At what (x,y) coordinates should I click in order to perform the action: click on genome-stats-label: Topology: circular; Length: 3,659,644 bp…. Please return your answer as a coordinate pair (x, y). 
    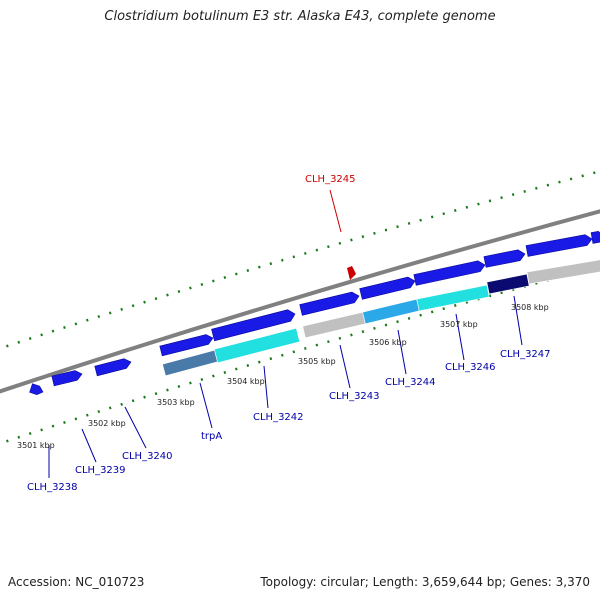
    Looking at the image, I should click on (425, 582).